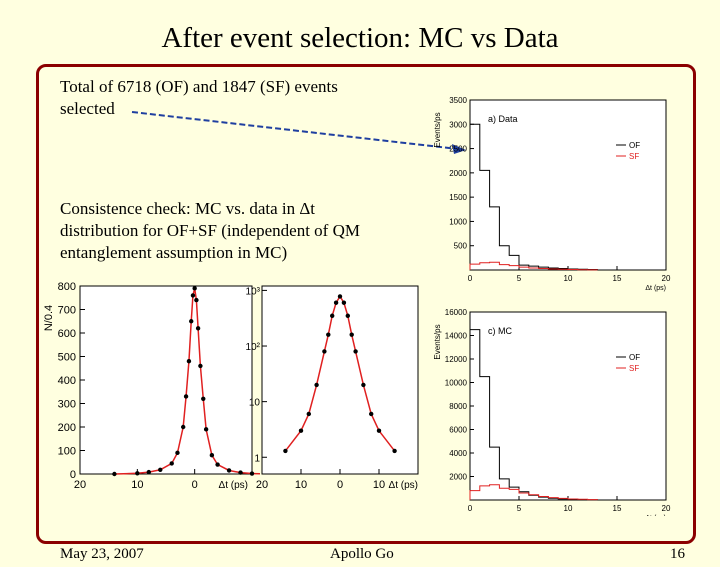 This screenshot has height=567, width=720. What do you see at coordinates (456, 336) in the screenshot?
I see `y-tick-label: 14000` at bounding box center [456, 336].